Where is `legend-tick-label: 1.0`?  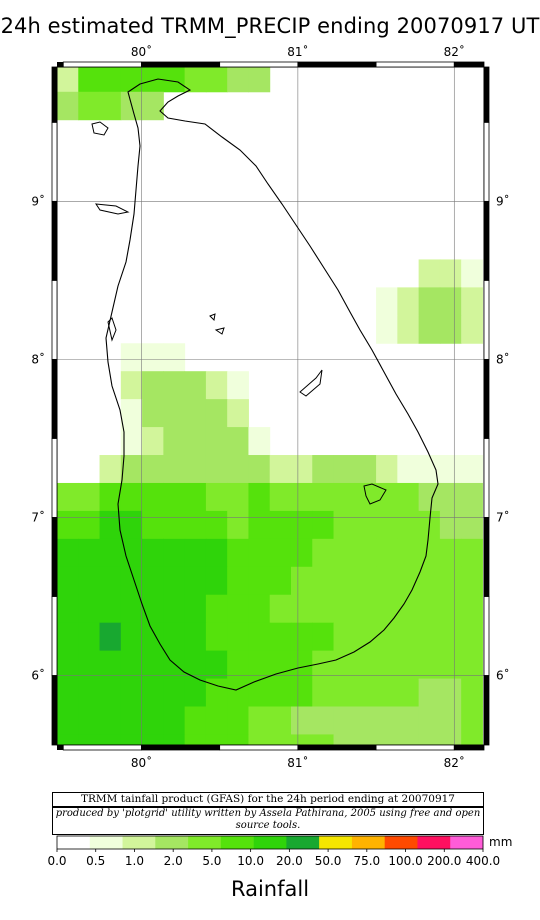
legend-tick-label: 1.0 is located at coordinates (134, 861).